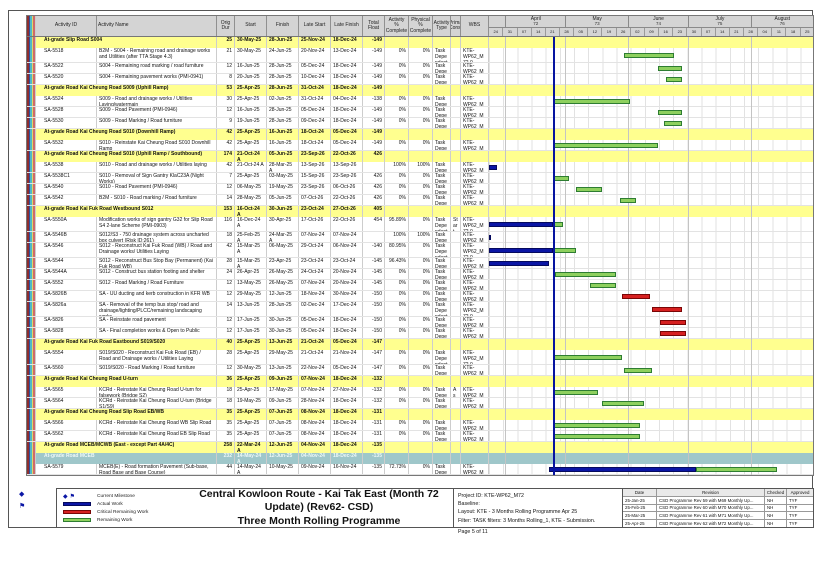 Image resolution: width=821 pixels, height=581 pixels. Describe the element at coordinates (421, 26) in the screenshot. I see `column-header-pp: Physical % Complete` at that location.